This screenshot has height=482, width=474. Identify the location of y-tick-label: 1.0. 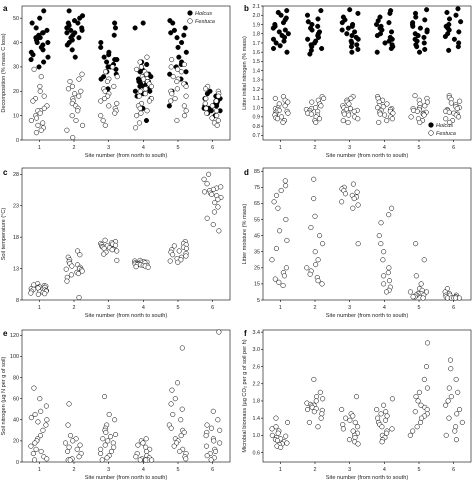
(257, 436).